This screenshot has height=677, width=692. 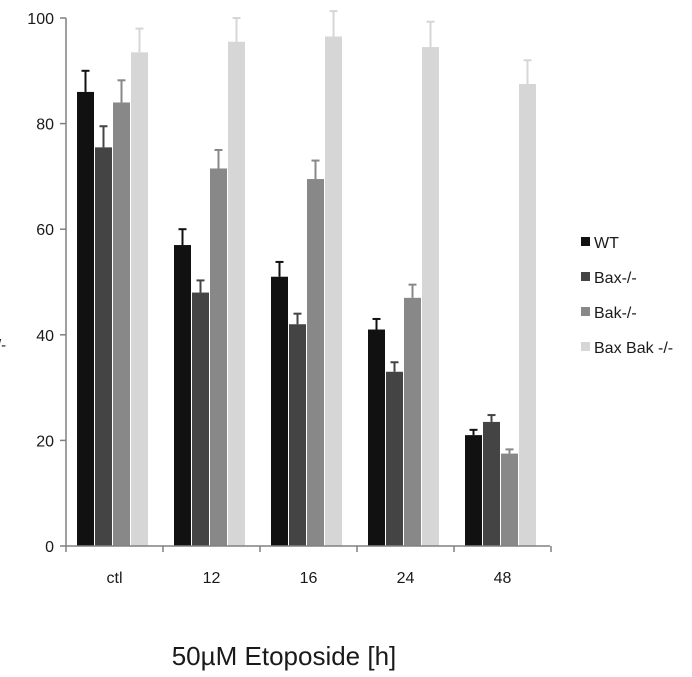 What do you see at coordinates (615, 313) in the screenshot?
I see `legend-label: Bak-/-` at bounding box center [615, 313].